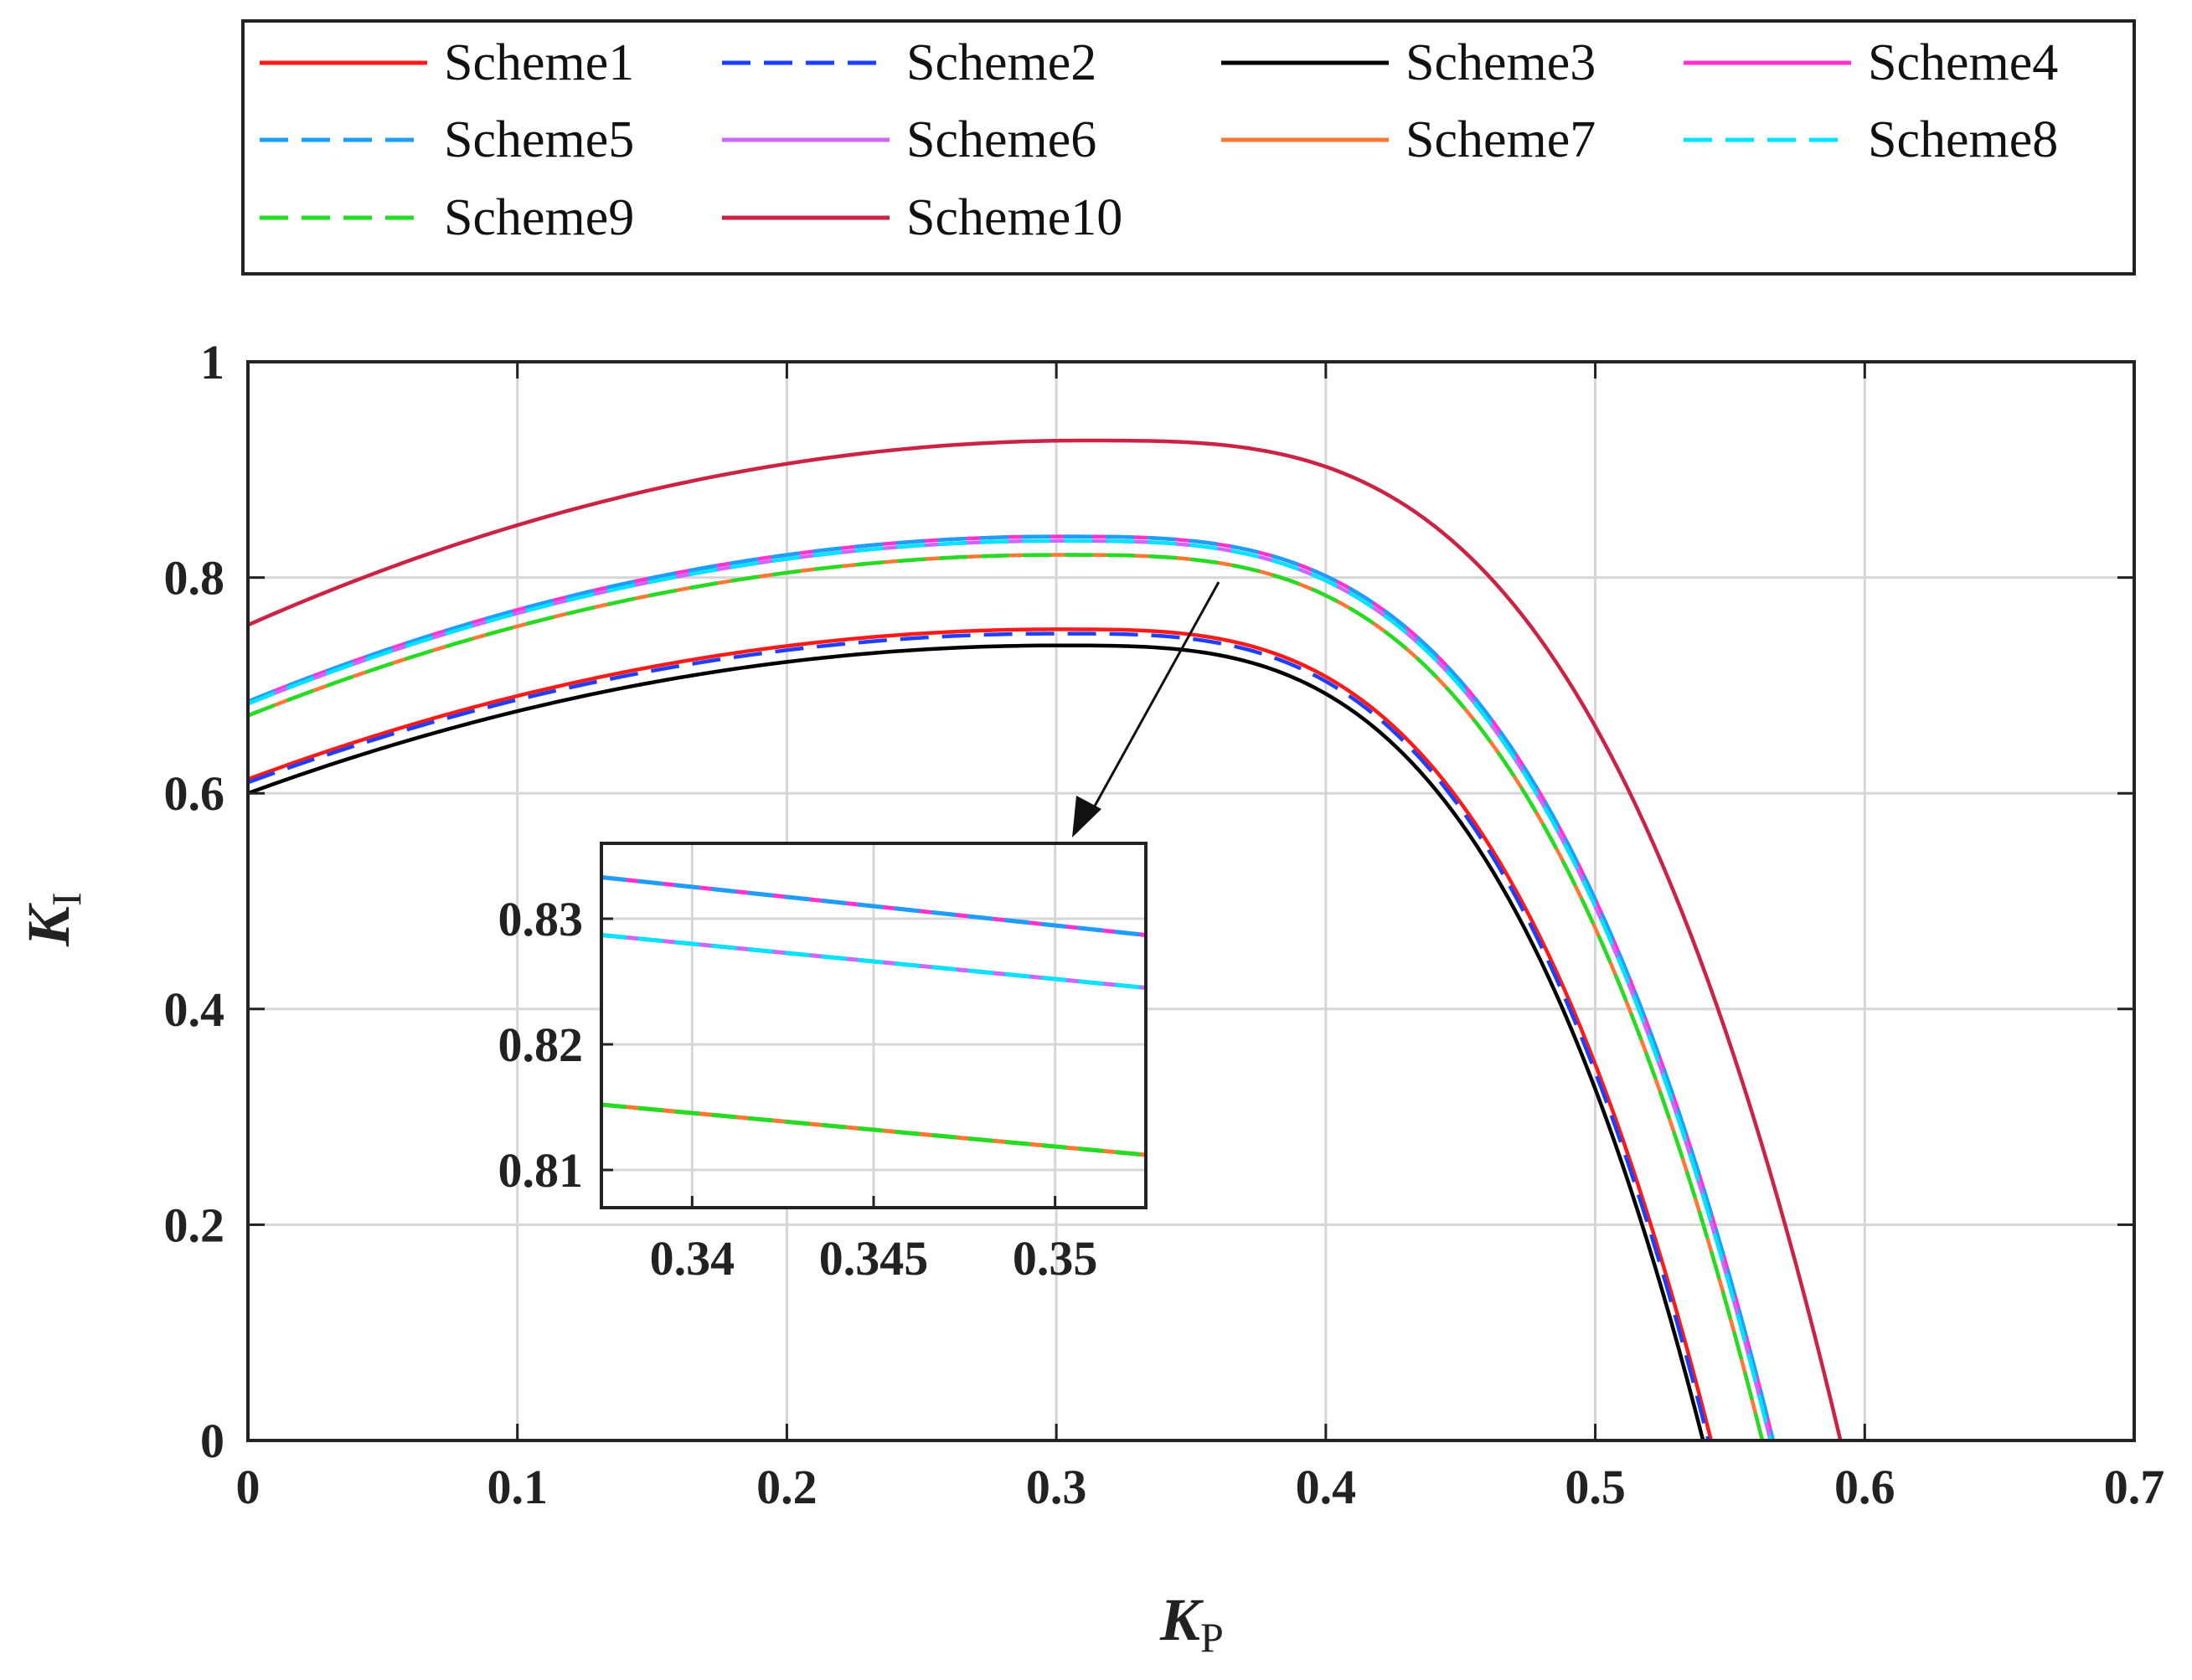 The image size is (2192, 1680). What do you see at coordinates (874, 962) in the screenshot?
I see `inset-line-middle-overlay` at bounding box center [874, 962].